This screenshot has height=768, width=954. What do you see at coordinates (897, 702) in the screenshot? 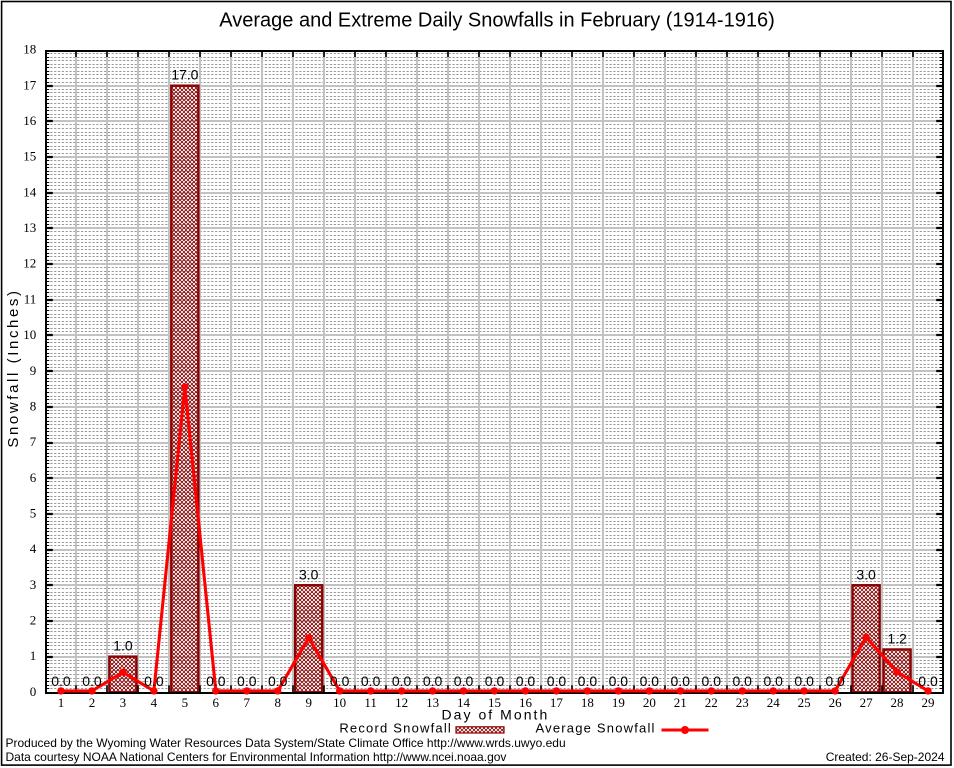
I see `svg-text: 28` at bounding box center [897, 702].